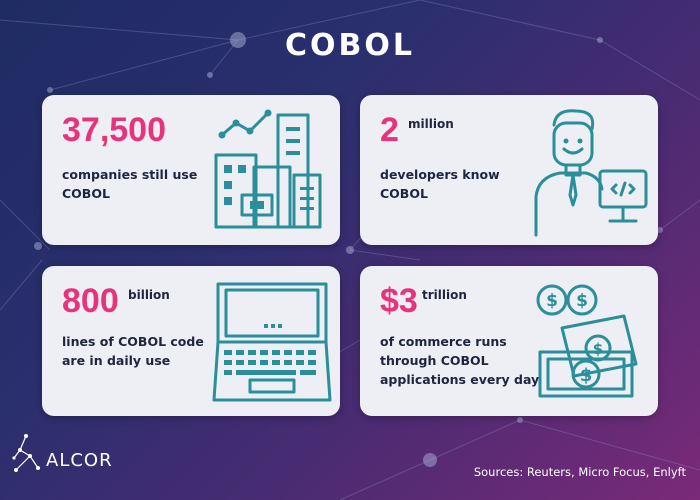  I want to click on stat-description: developers know COBOL, so click(460, 184).